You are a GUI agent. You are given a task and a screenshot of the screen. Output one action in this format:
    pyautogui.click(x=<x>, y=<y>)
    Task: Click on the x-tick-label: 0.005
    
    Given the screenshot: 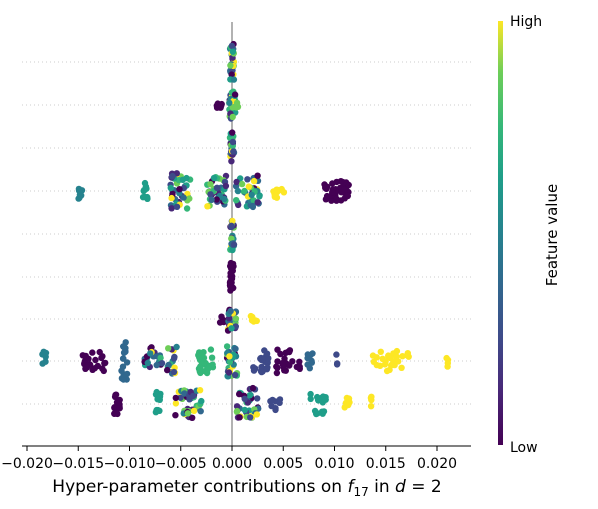 What is the action you would take?
    pyautogui.click(x=283, y=464)
    